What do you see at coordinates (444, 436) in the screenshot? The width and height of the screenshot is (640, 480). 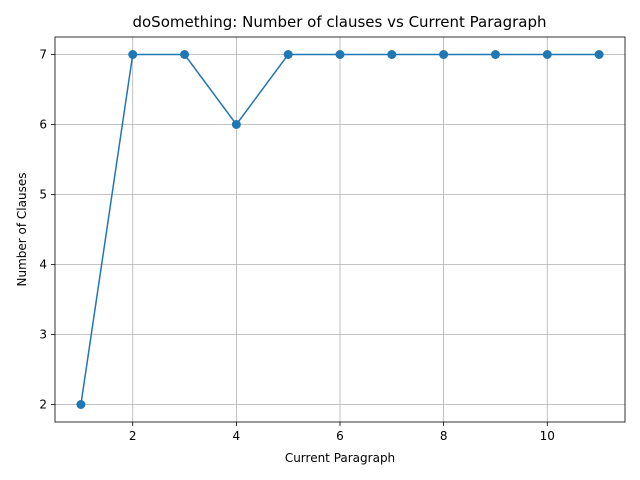 I see `x-tick-label: 8` at bounding box center [444, 436].